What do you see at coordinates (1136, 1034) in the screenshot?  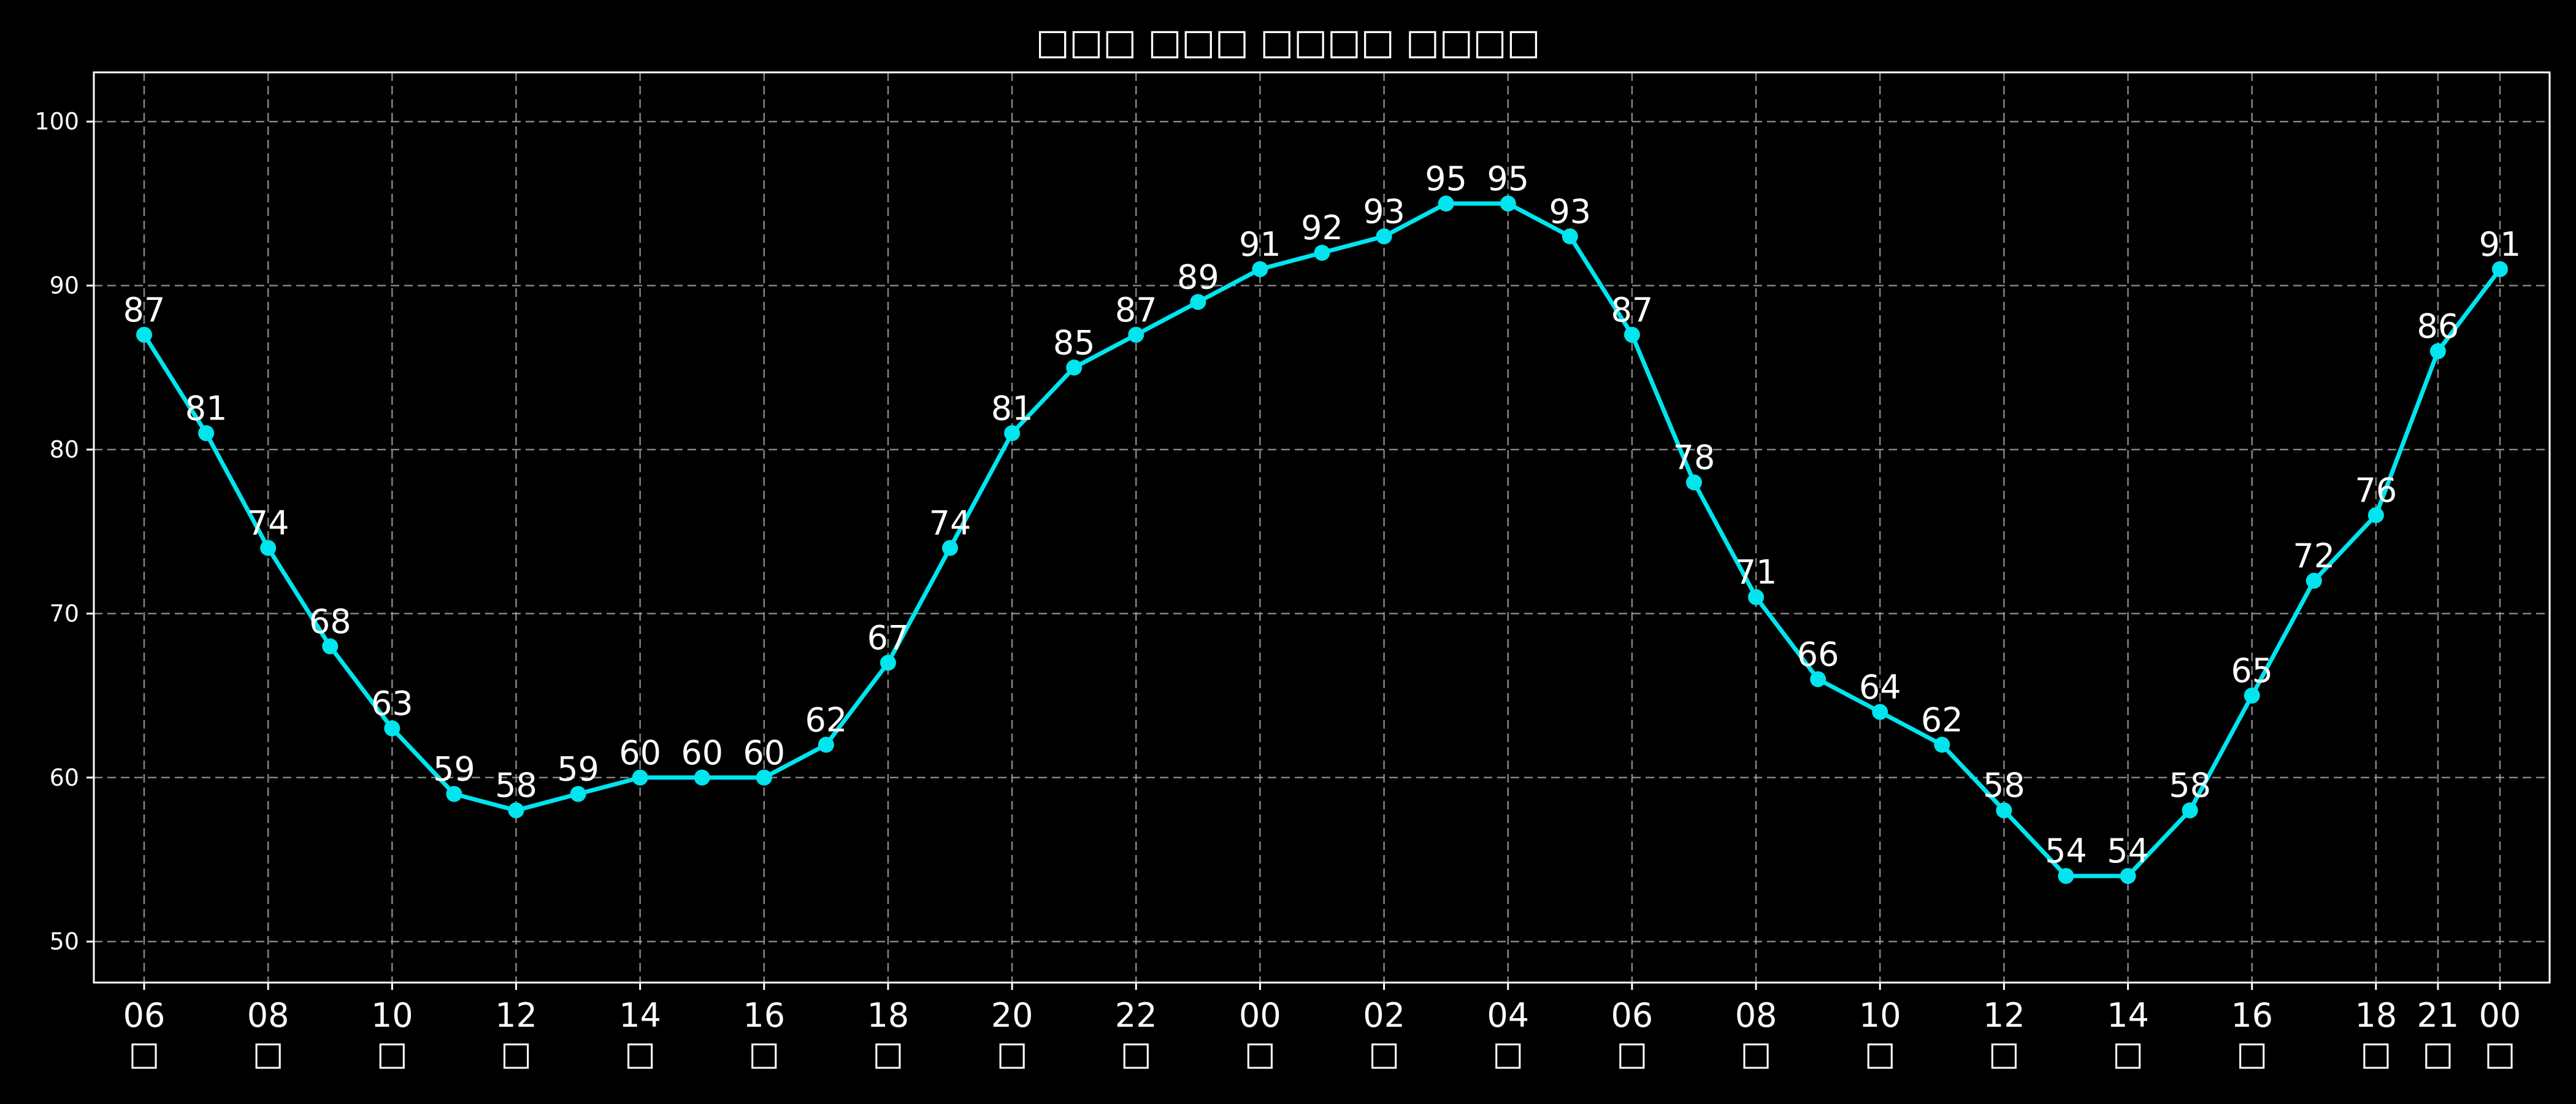 I see `x-tick-label: 22 □` at bounding box center [1136, 1034].